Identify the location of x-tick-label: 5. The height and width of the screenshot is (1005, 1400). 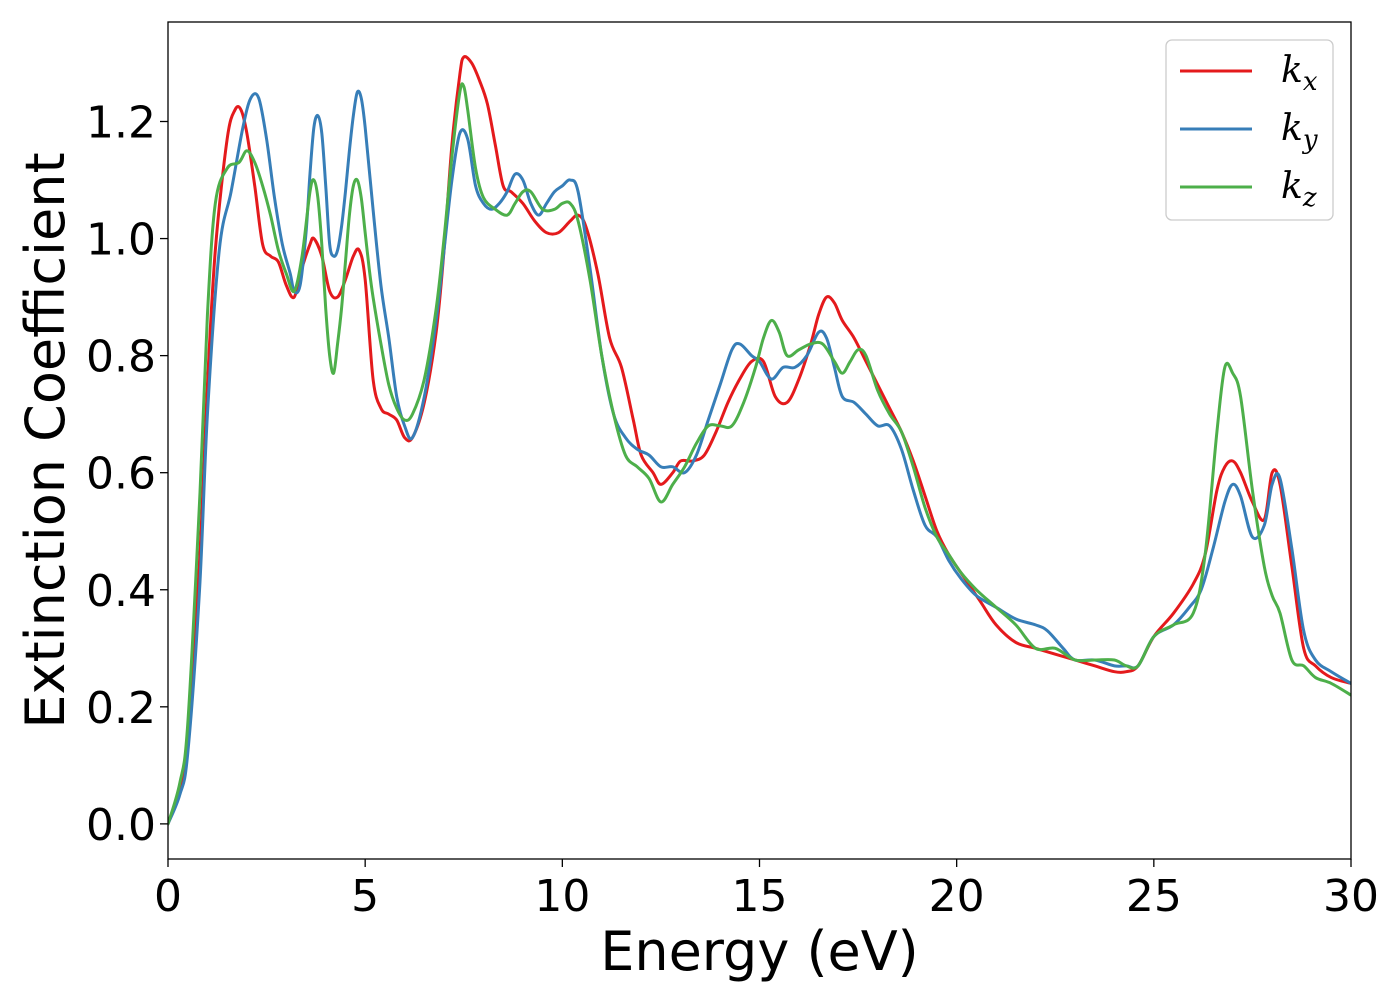
(365, 896).